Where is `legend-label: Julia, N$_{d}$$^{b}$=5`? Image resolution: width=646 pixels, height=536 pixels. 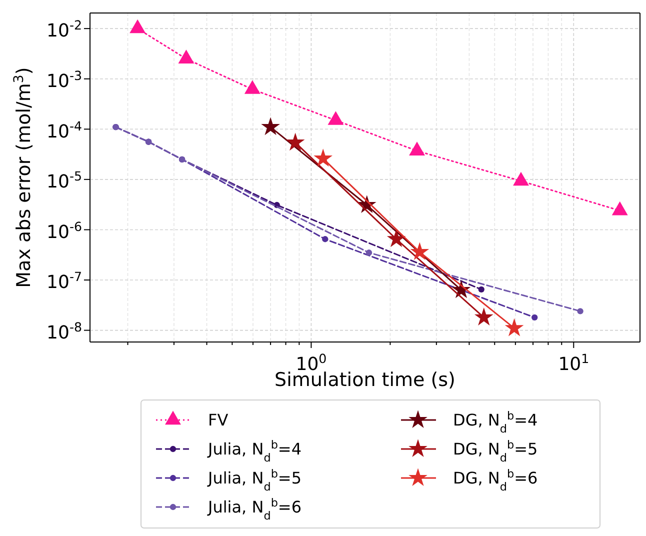 legend-label: Julia, N$_{d}$$^{b}$=5 is located at coordinates (254, 480).